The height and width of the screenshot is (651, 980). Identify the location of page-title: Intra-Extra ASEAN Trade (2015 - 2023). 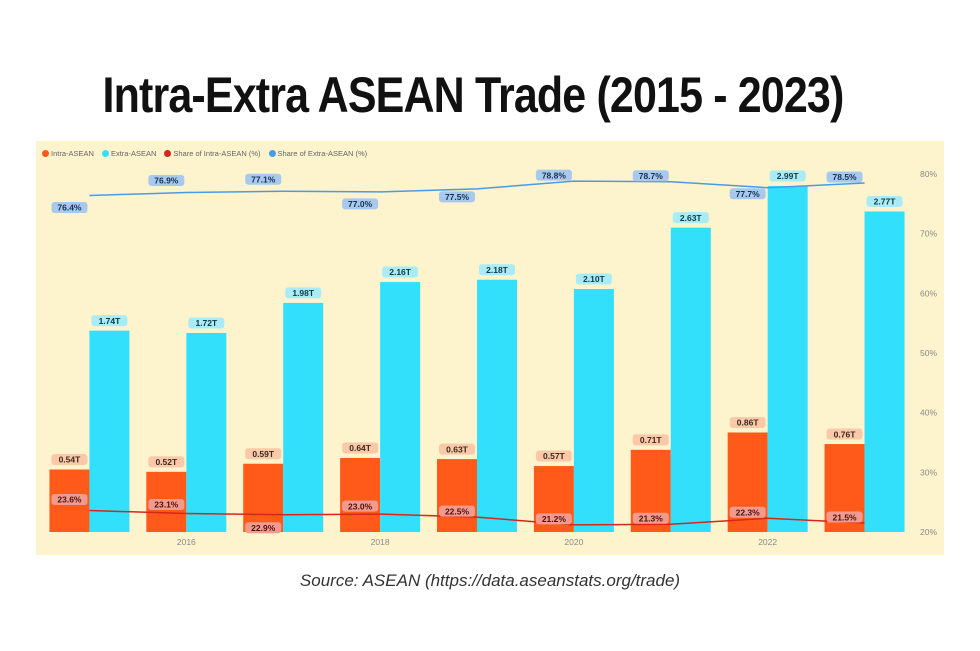
(473, 95).